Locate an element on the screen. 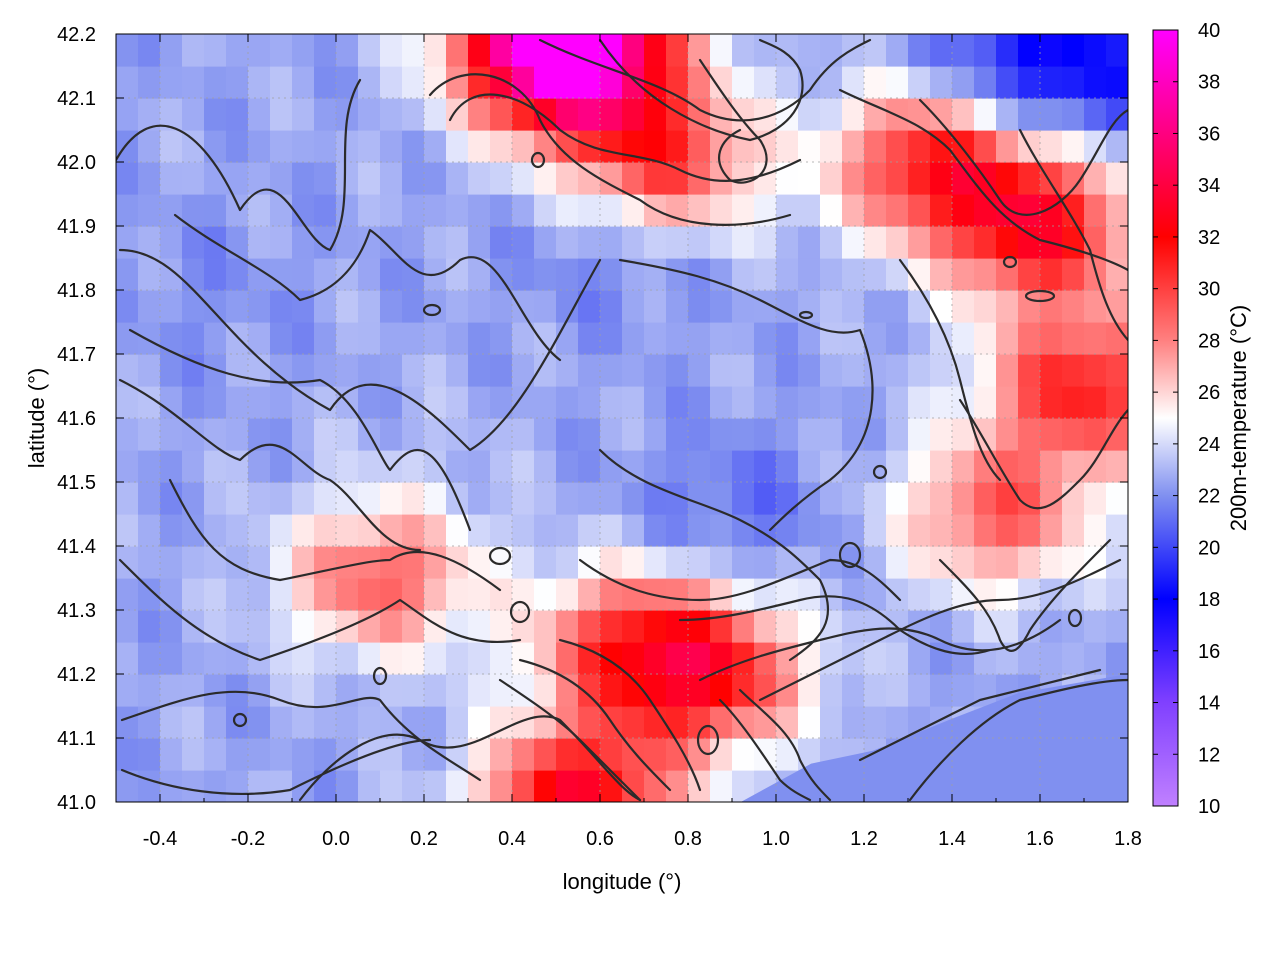 The image size is (1280, 960). contour-line is located at coordinates (570, 740).